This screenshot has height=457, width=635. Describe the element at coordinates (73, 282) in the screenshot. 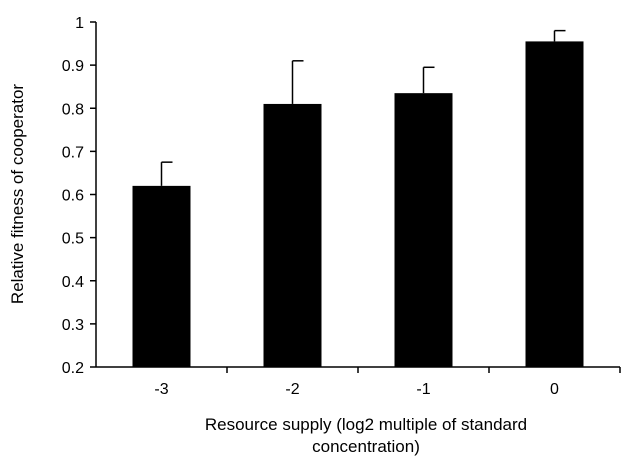

I see `y-tick-label: 0.4` at that location.